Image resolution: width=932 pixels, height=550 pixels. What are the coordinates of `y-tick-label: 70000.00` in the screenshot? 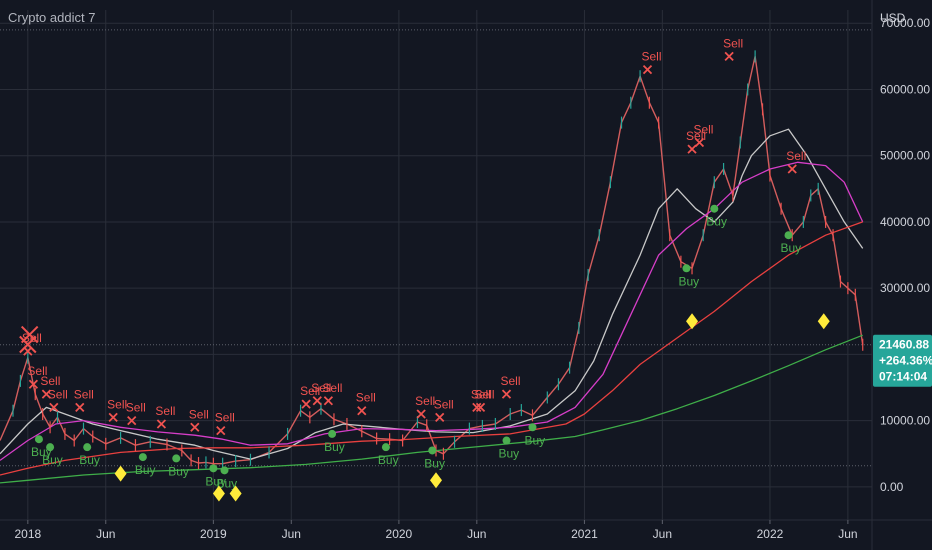 It's located at (905, 23).